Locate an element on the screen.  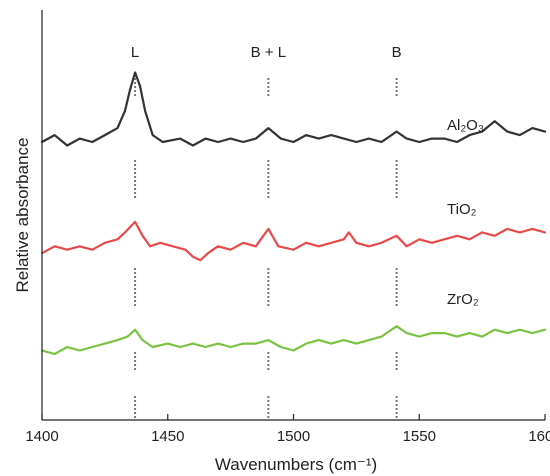
band-label-1: B + L is located at coordinates (268, 52).